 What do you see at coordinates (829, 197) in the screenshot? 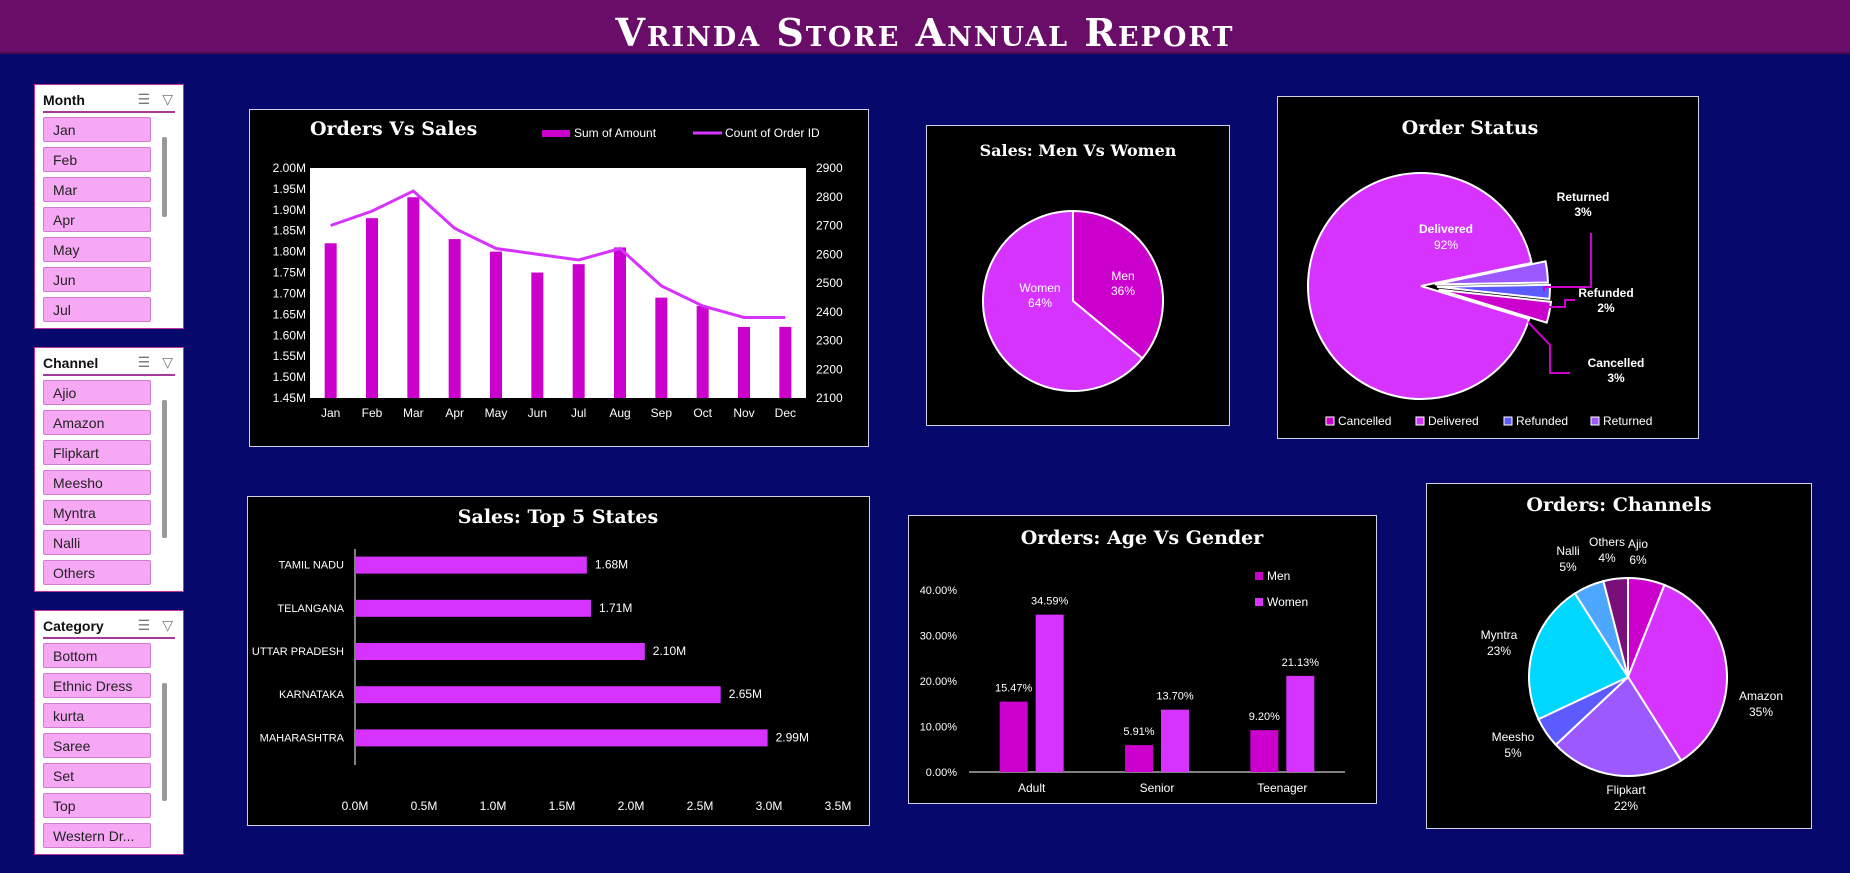
I see `y-right-tick-label: 2800` at bounding box center [829, 197].